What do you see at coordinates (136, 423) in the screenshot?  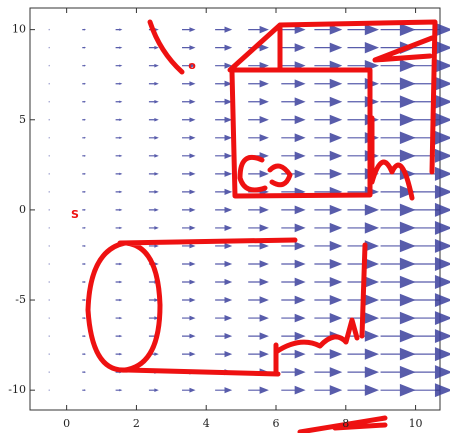 I see `x-tick-label: 2` at bounding box center [136, 423].